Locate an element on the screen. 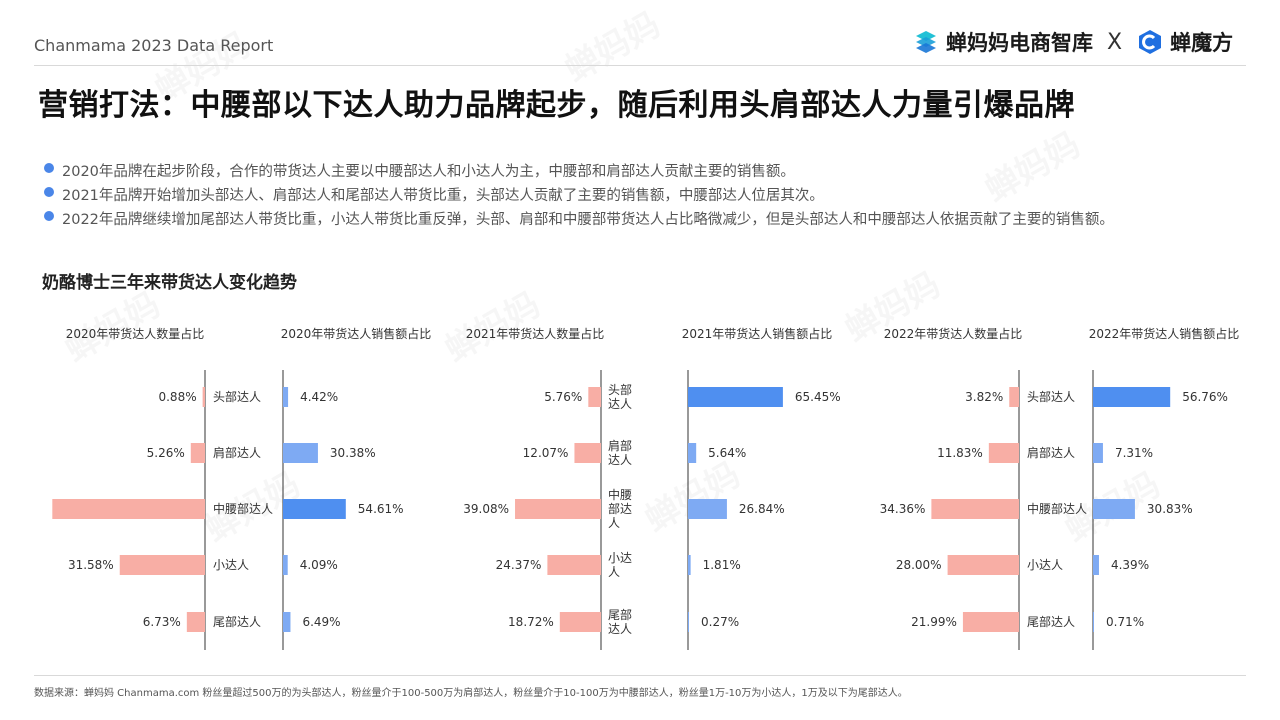 This screenshot has height=720, width=1280. chanmama-logo-icon is located at coordinates (926, 42).